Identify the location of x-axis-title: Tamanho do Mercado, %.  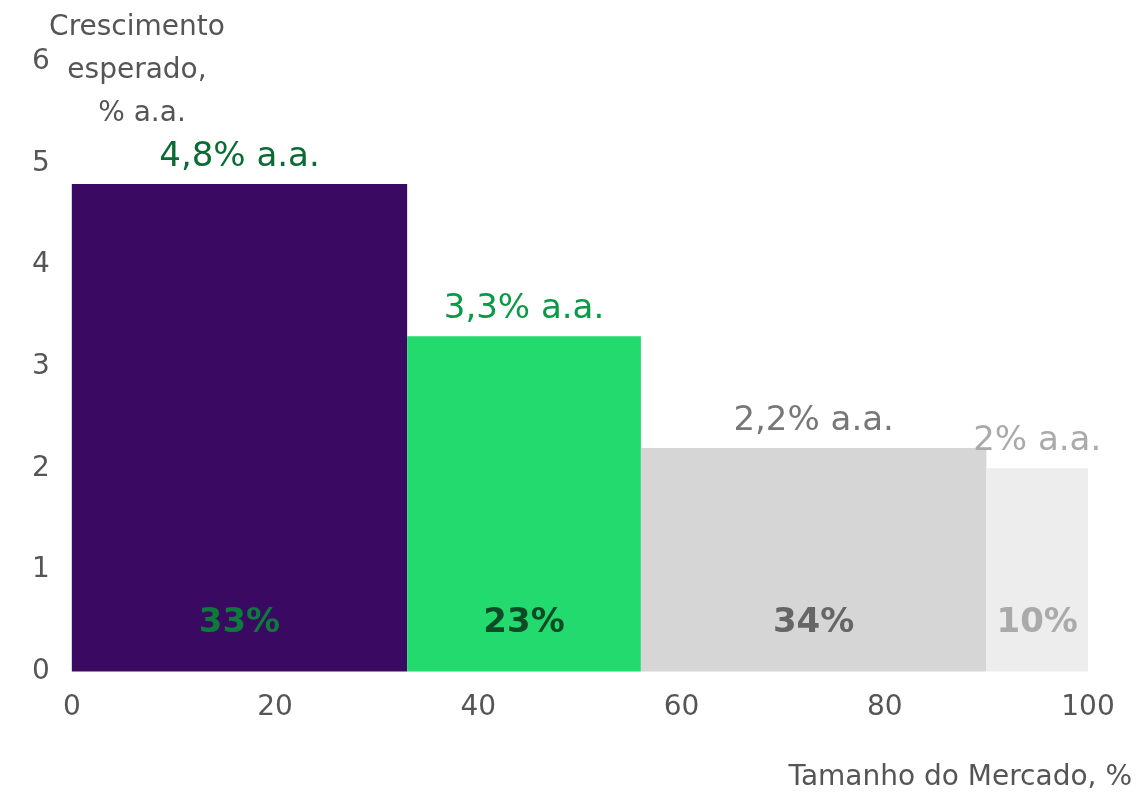
(959, 776).